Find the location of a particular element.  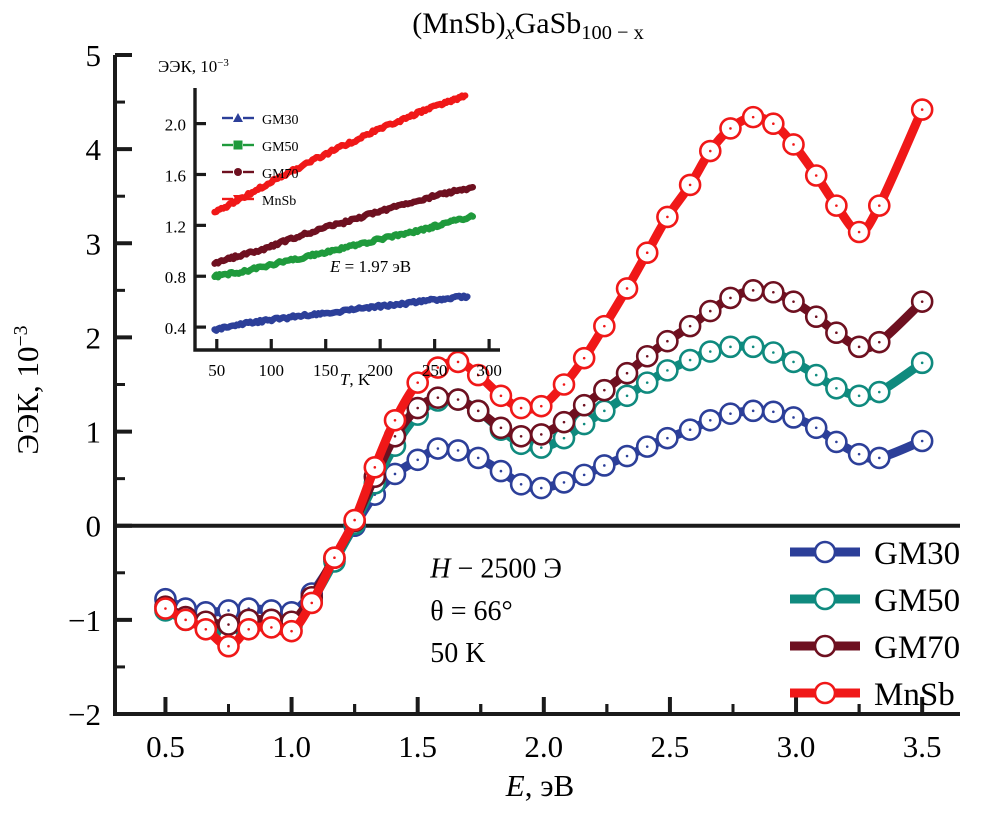

x-tick-label: 3.5 is located at coordinates (922, 746).